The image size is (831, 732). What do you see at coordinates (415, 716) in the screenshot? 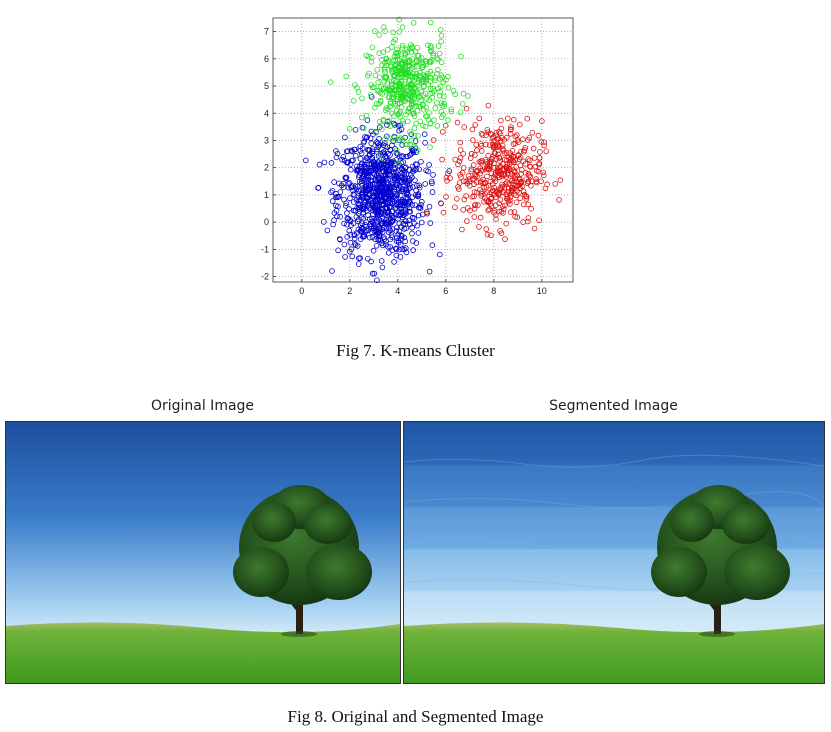
I see `fig8-caption: Fig 8. Original and Segmented Image` at bounding box center [415, 716].